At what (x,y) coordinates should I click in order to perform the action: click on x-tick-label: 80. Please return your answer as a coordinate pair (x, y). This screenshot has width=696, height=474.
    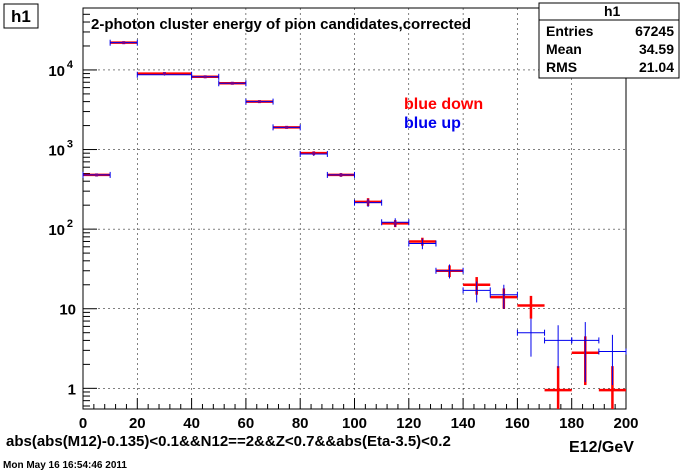
    Looking at the image, I should click on (300, 423).